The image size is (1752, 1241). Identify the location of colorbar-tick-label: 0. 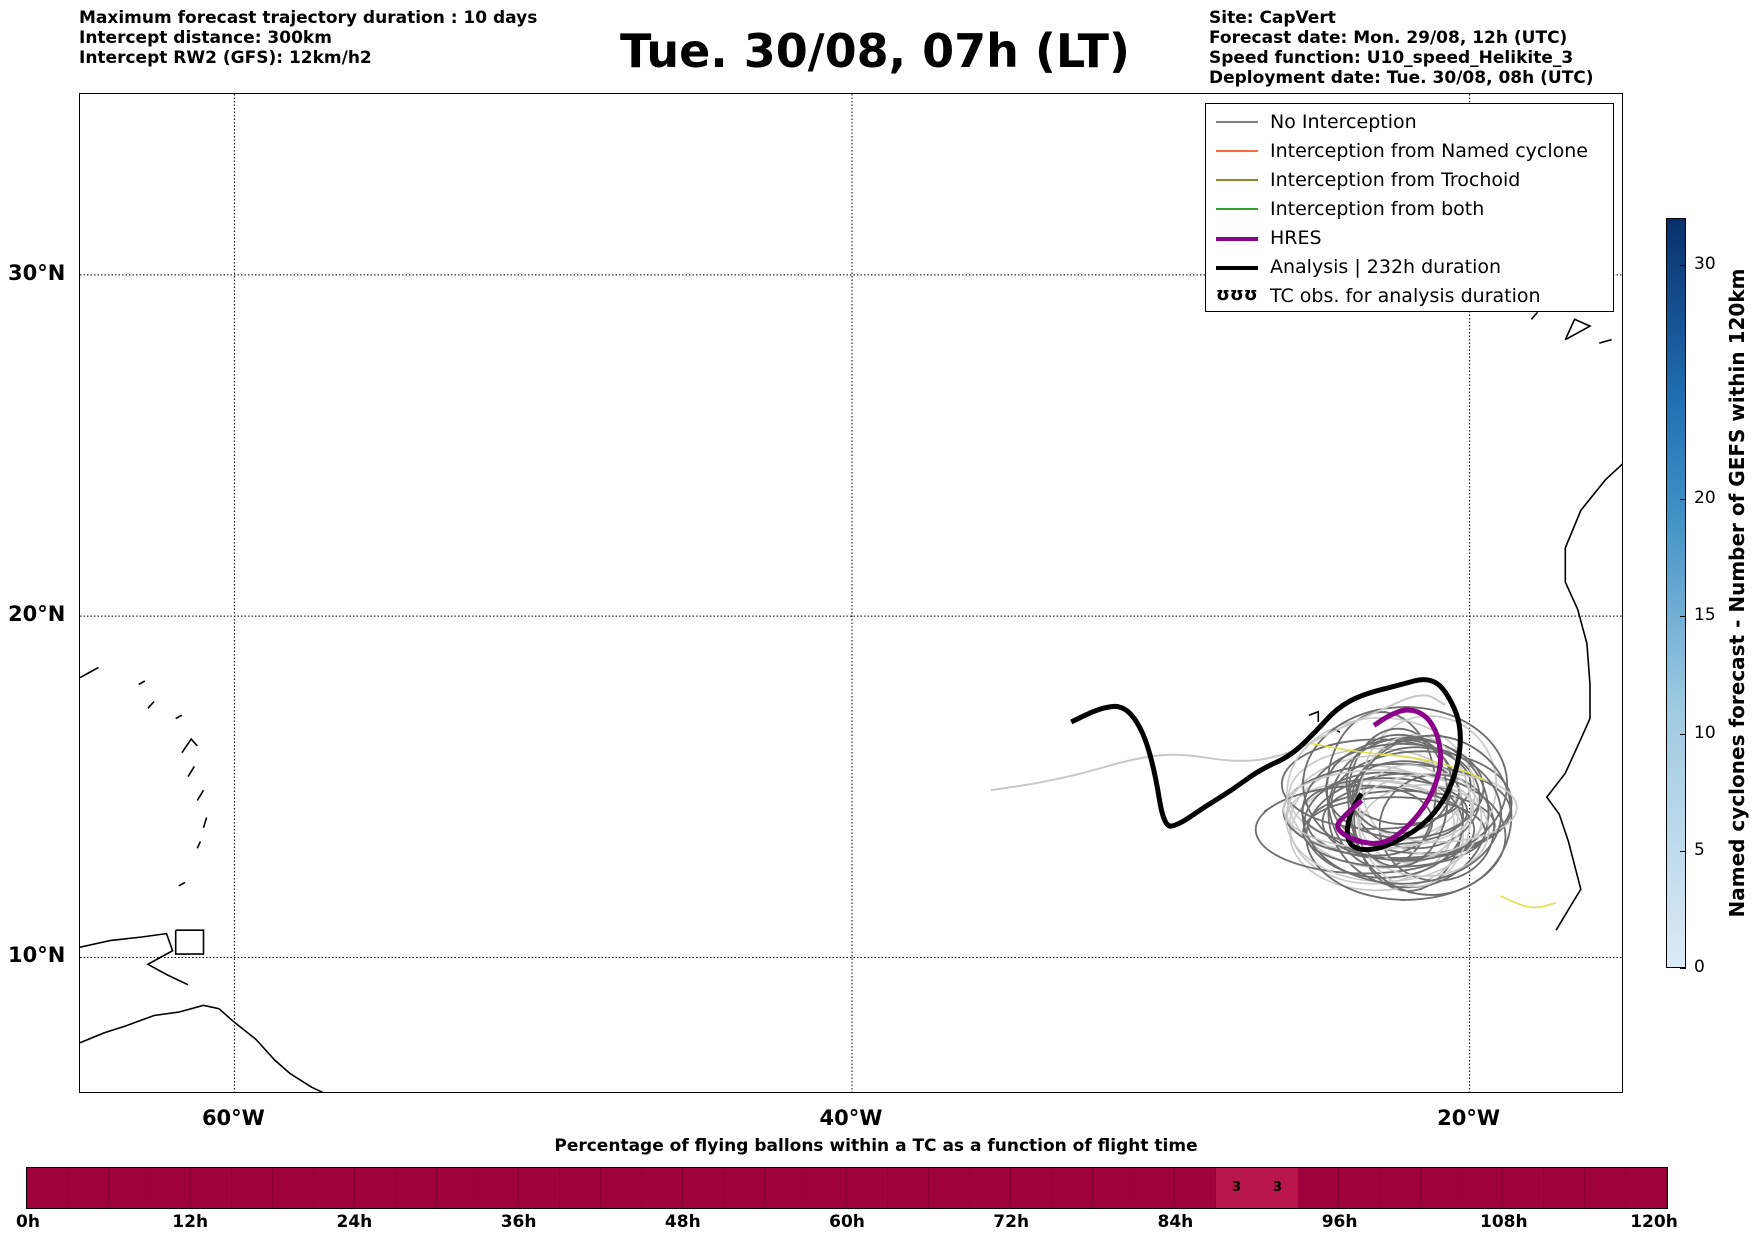
(1699, 967).